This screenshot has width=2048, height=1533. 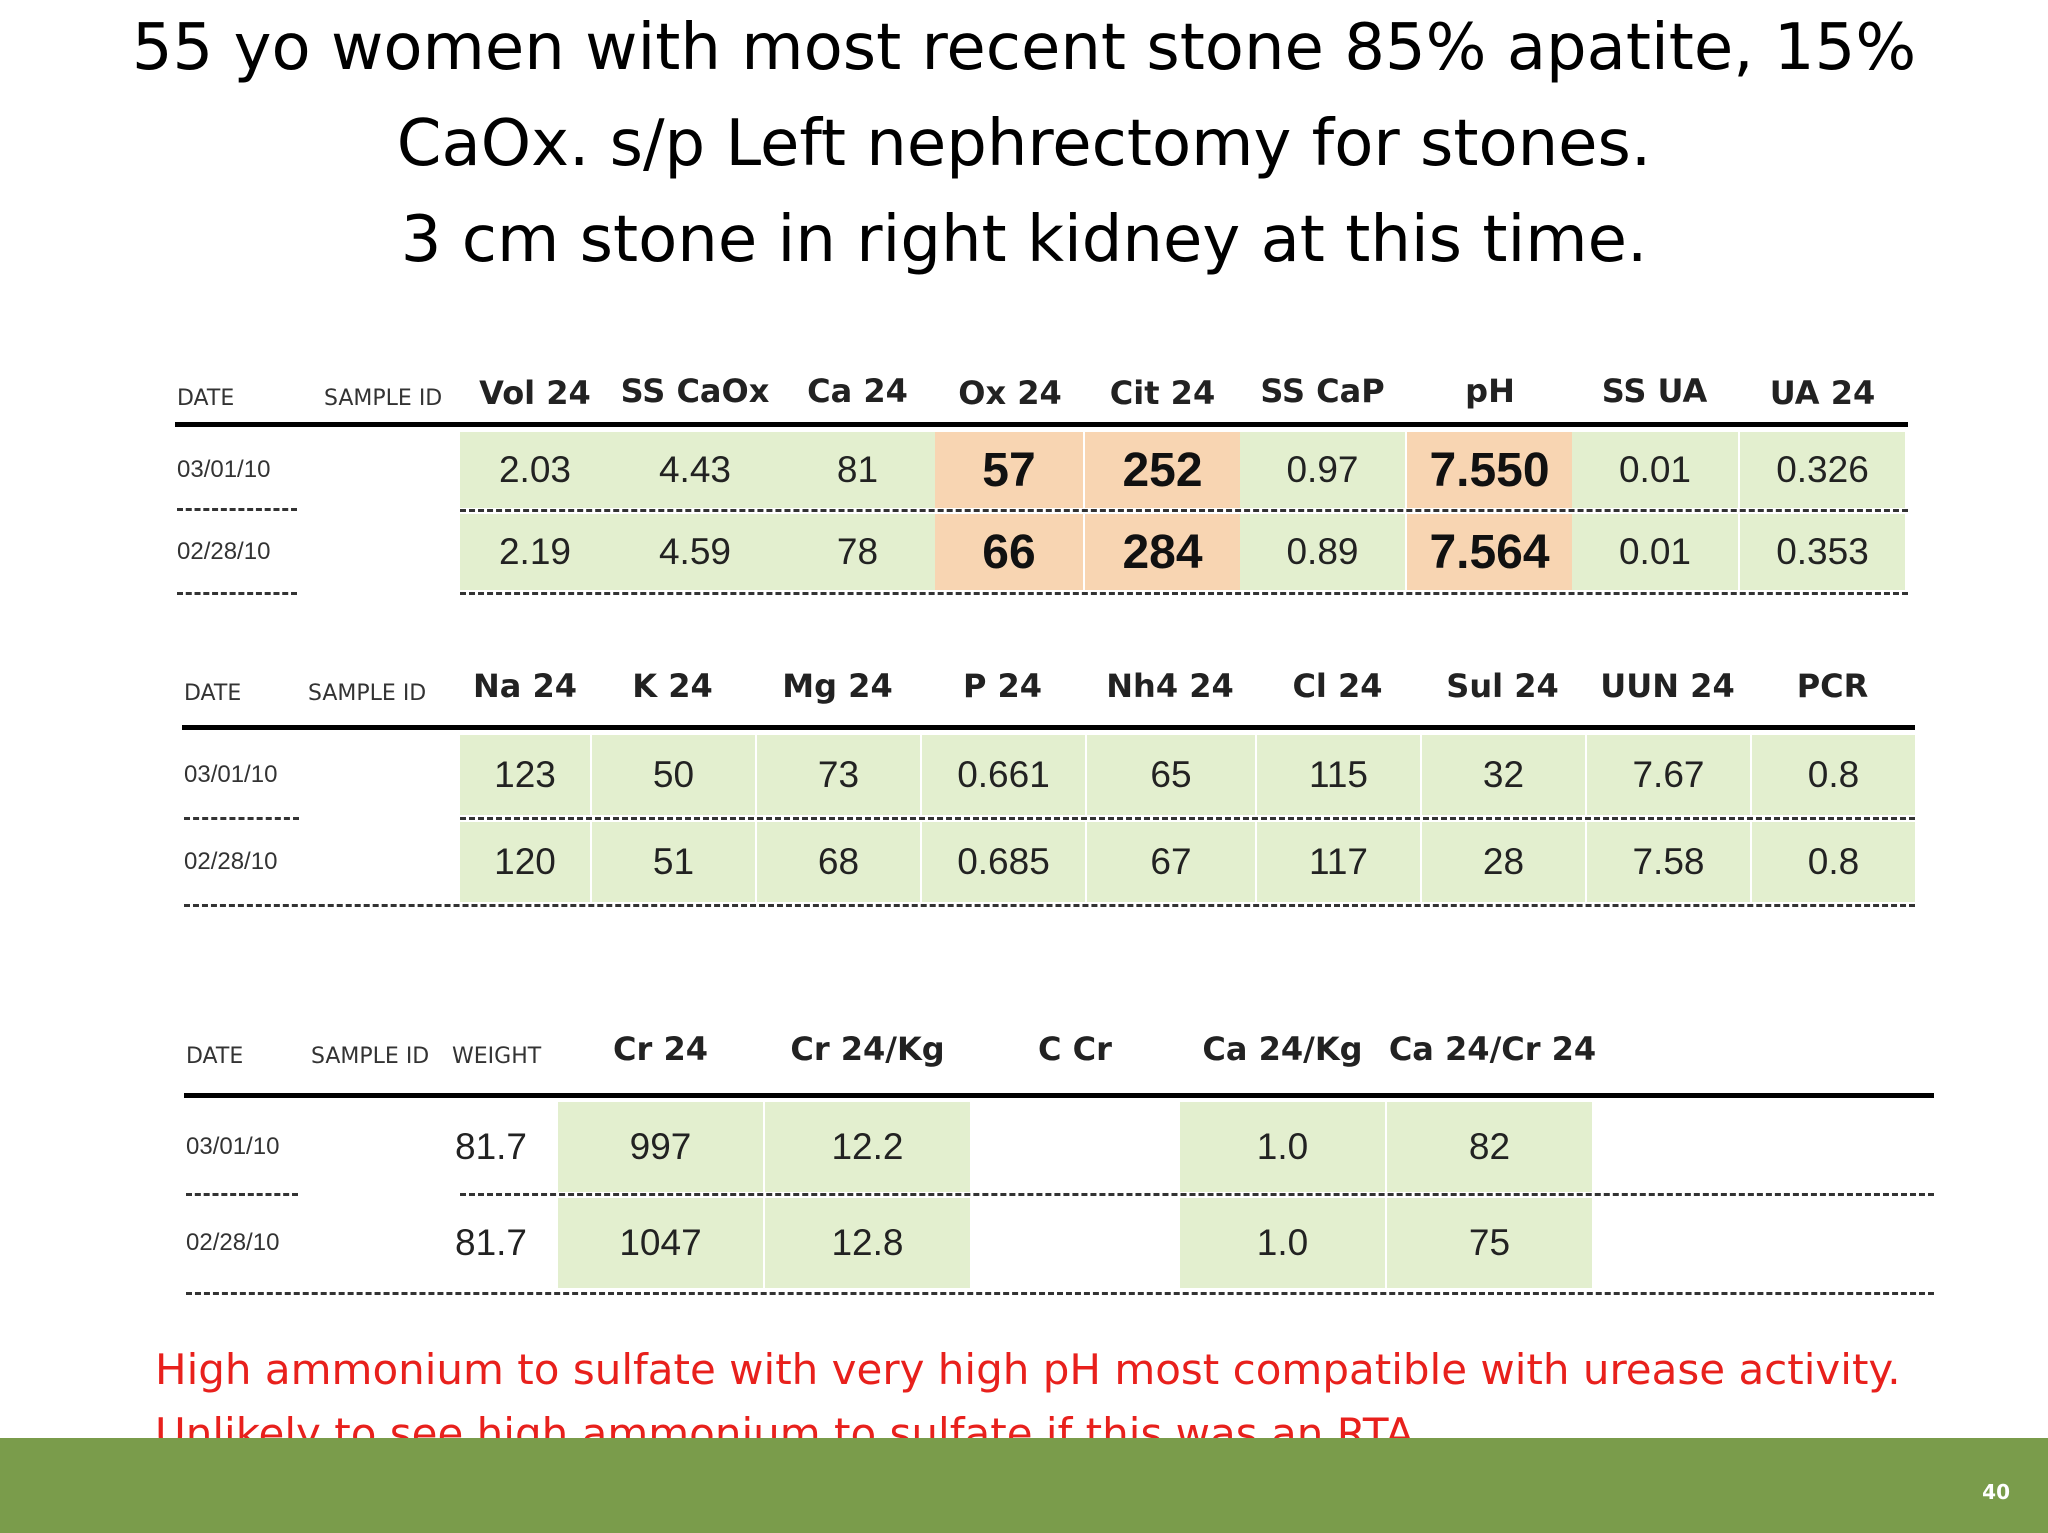 What do you see at coordinates (1655, 470) in the screenshot?
I see `t1-row1-ss-ua: 0.01` at bounding box center [1655, 470].